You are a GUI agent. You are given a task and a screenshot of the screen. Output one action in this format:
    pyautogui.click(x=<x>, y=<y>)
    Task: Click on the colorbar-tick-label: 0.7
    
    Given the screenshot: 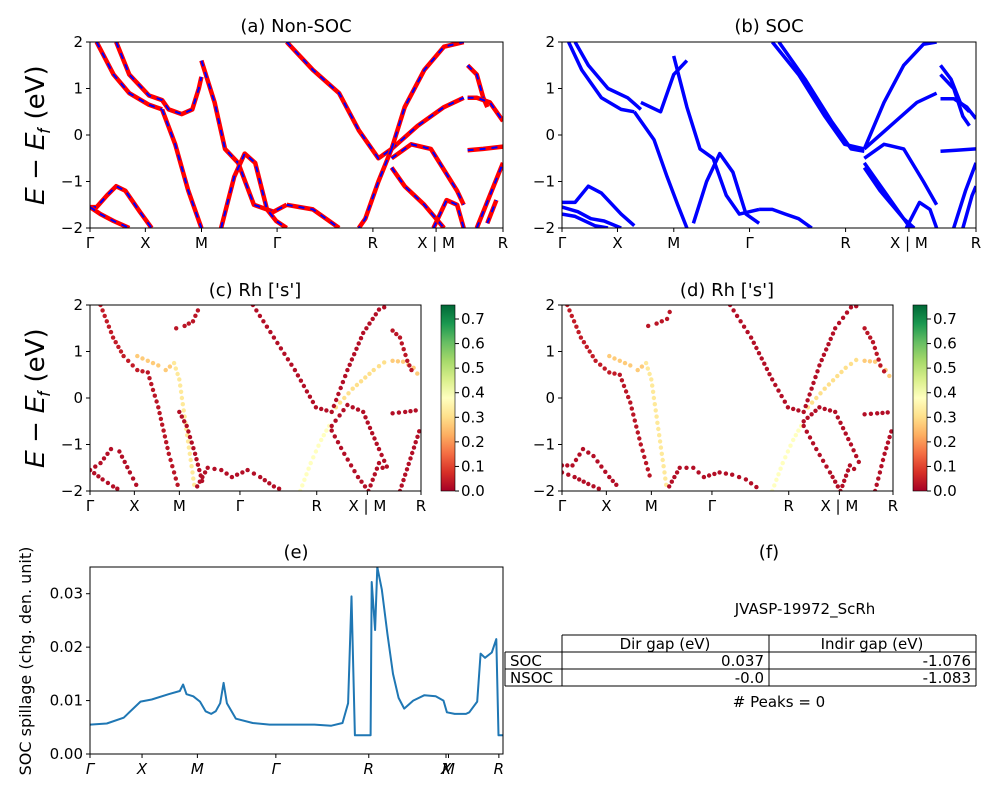 What is the action you would take?
    pyautogui.click(x=473, y=319)
    